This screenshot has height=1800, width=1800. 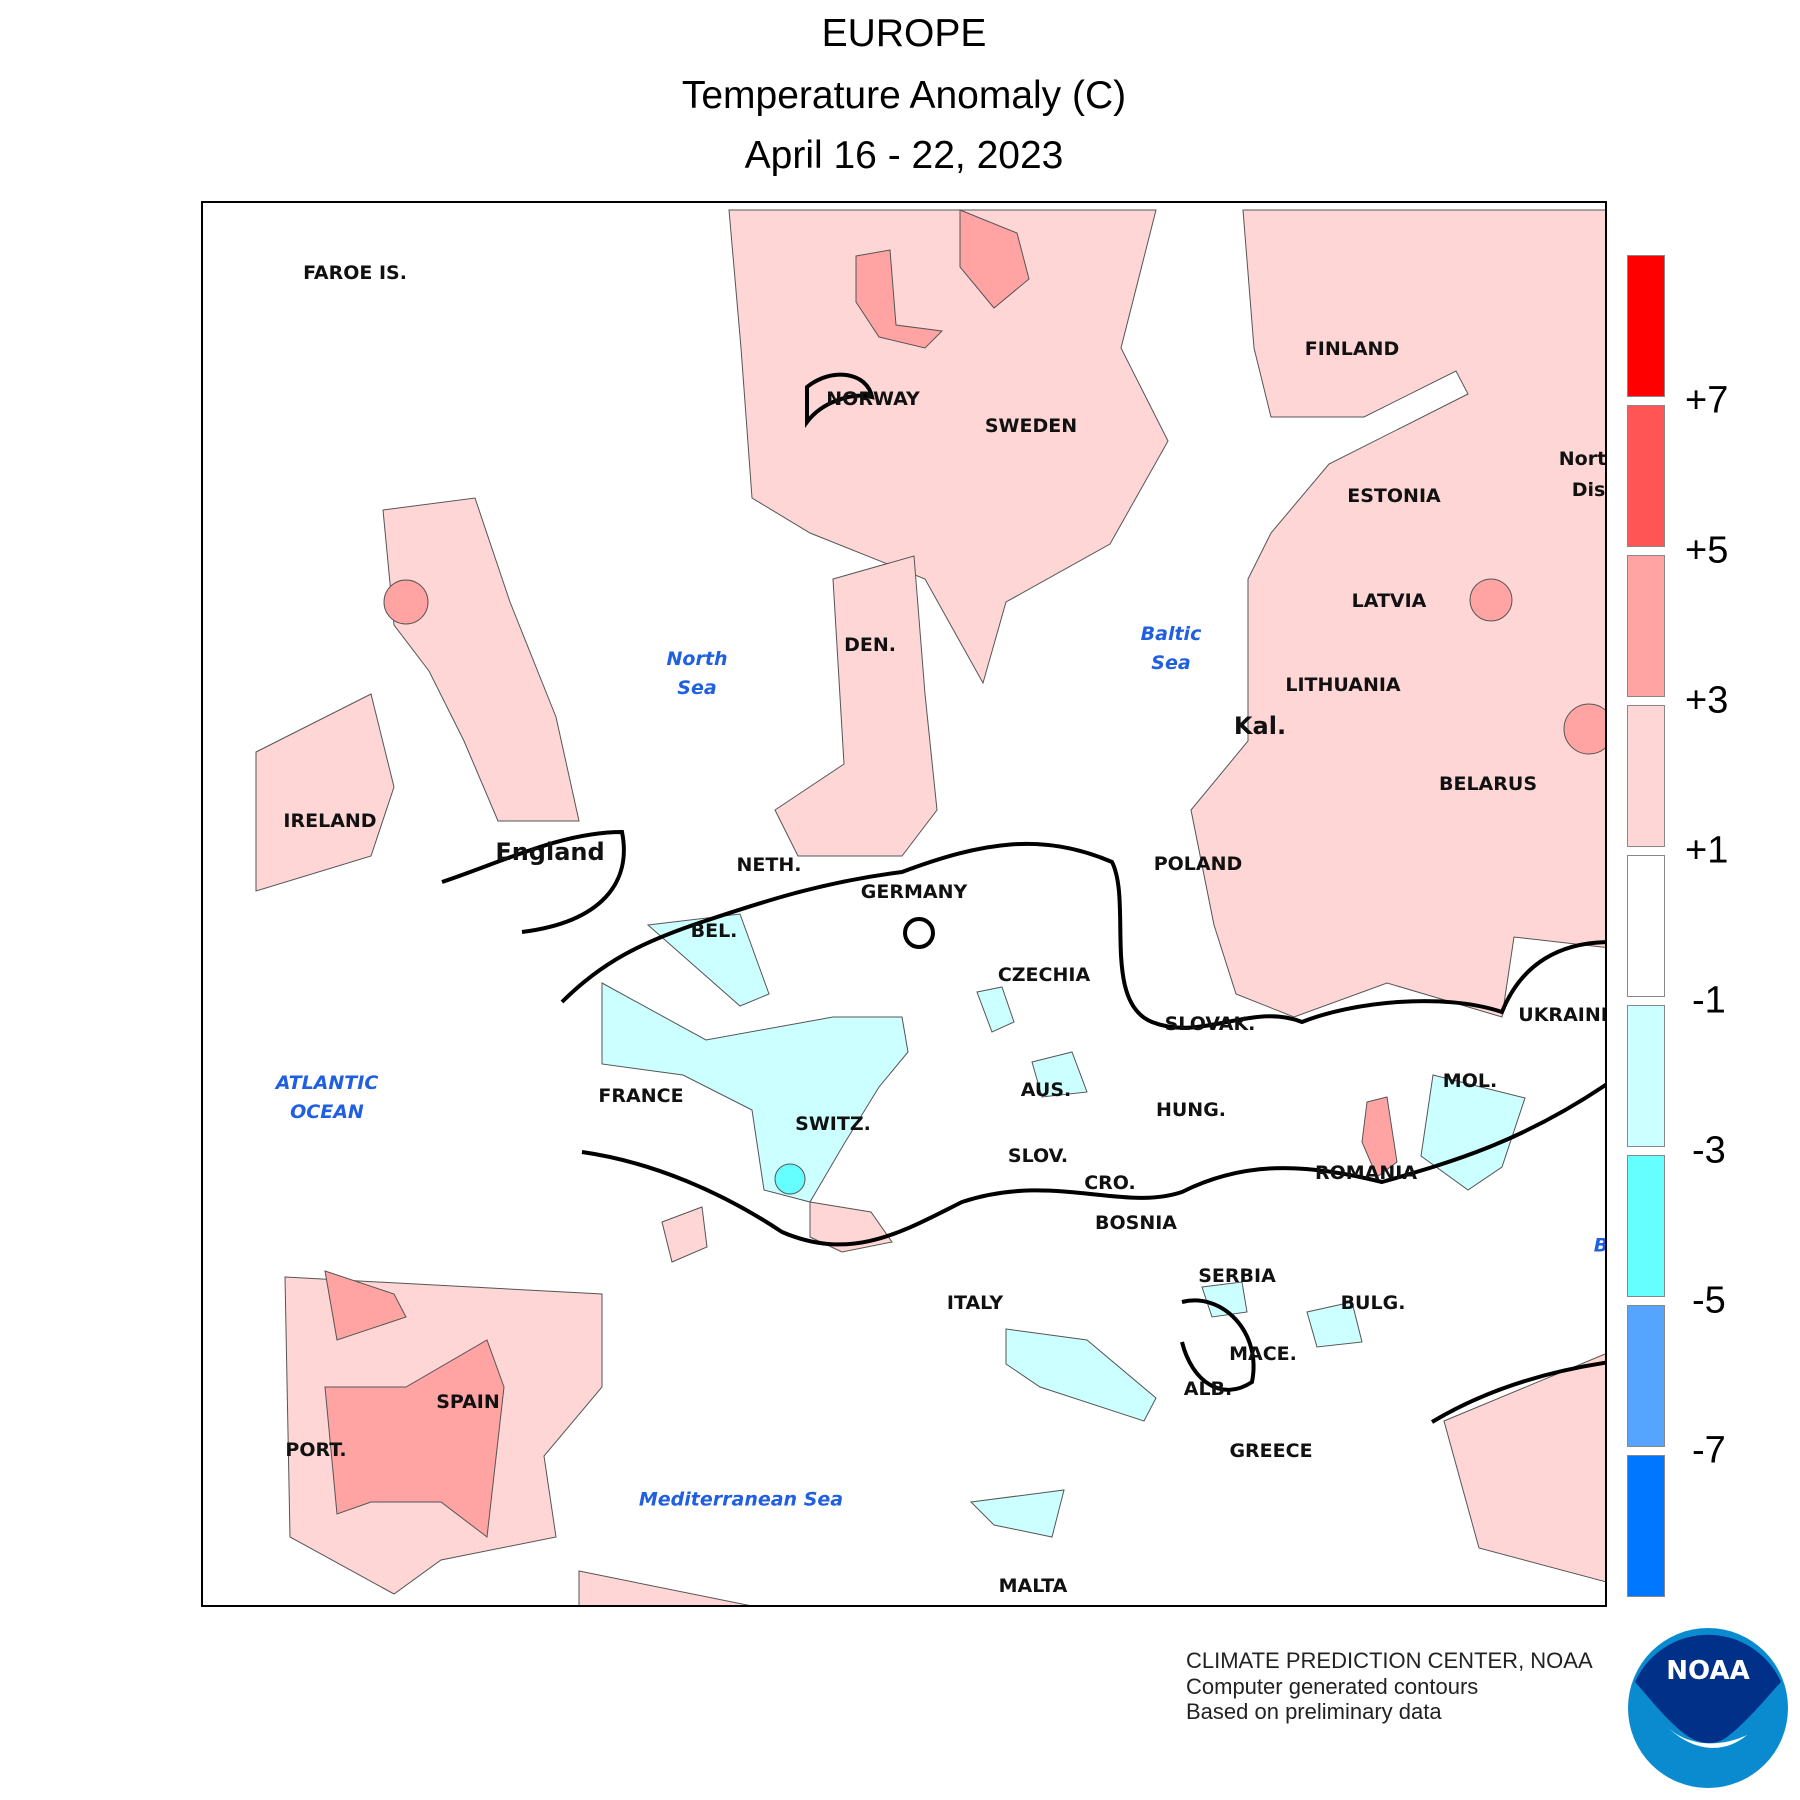 What do you see at coordinates (755, 1092) in the screenshot?
I see `france-cool-region` at bounding box center [755, 1092].